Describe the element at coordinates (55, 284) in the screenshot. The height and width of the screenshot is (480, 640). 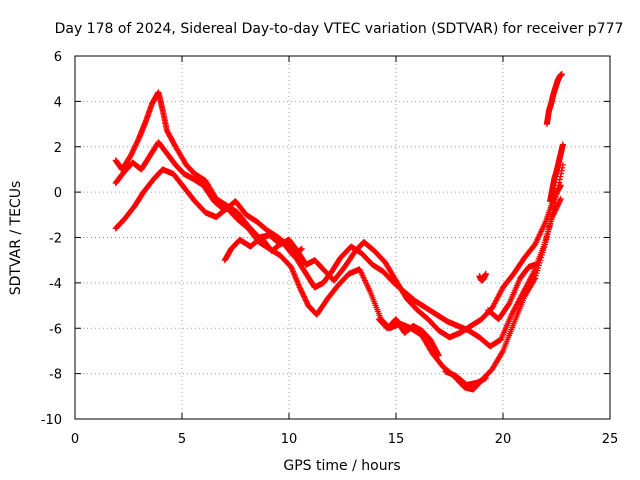
I see `y-tick-label: -4` at that location.